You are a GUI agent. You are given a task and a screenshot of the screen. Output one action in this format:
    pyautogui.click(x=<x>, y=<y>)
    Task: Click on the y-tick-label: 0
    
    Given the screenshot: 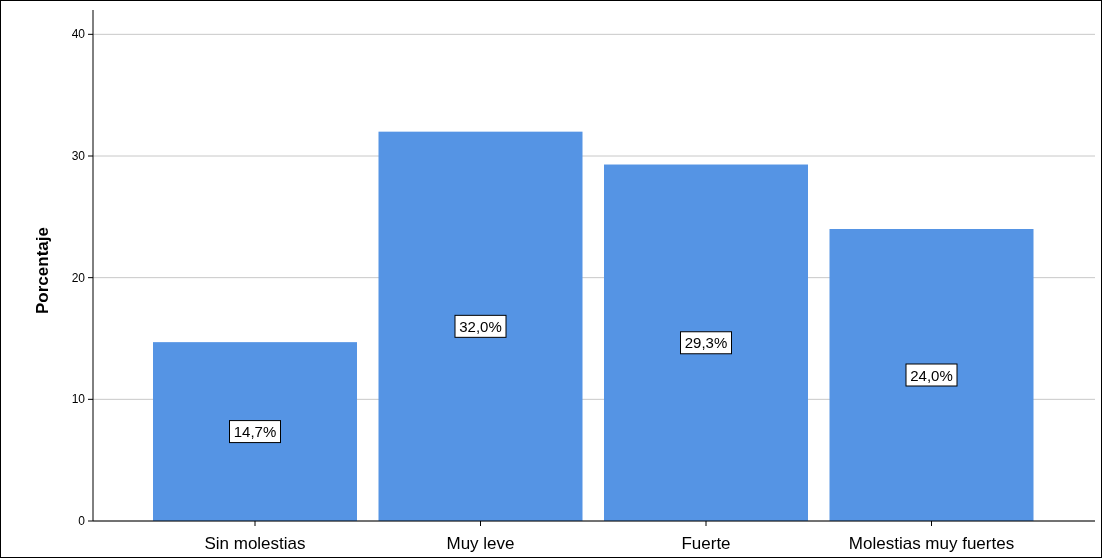 What is the action you would take?
    pyautogui.click(x=82, y=521)
    